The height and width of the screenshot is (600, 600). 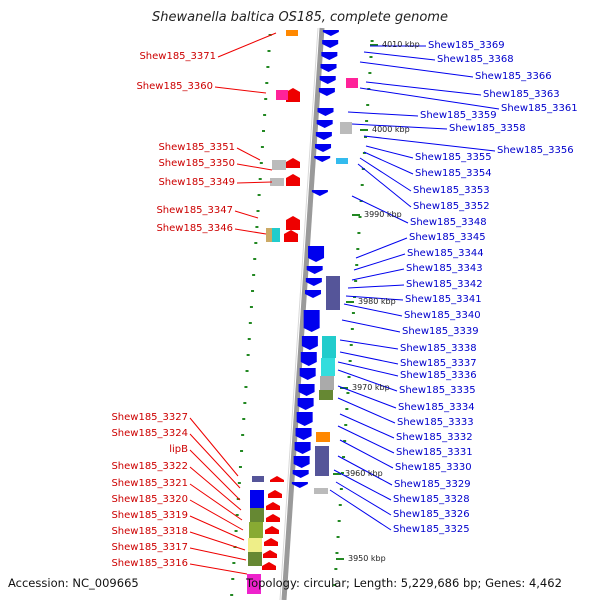 What do you see at coordinates (149, 563) in the screenshot?
I see `forward-gene-label: Shew185_3316` at bounding box center [149, 563].